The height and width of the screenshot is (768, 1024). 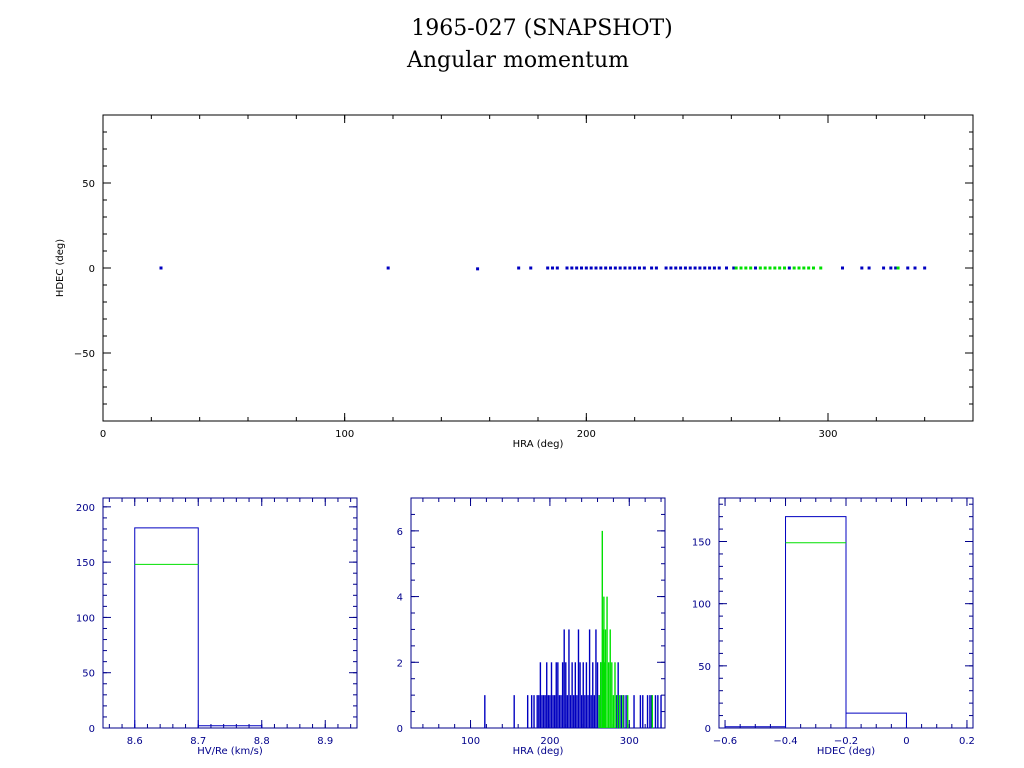 I want to click on x-tick-label: 8.8, so click(x=262, y=741).